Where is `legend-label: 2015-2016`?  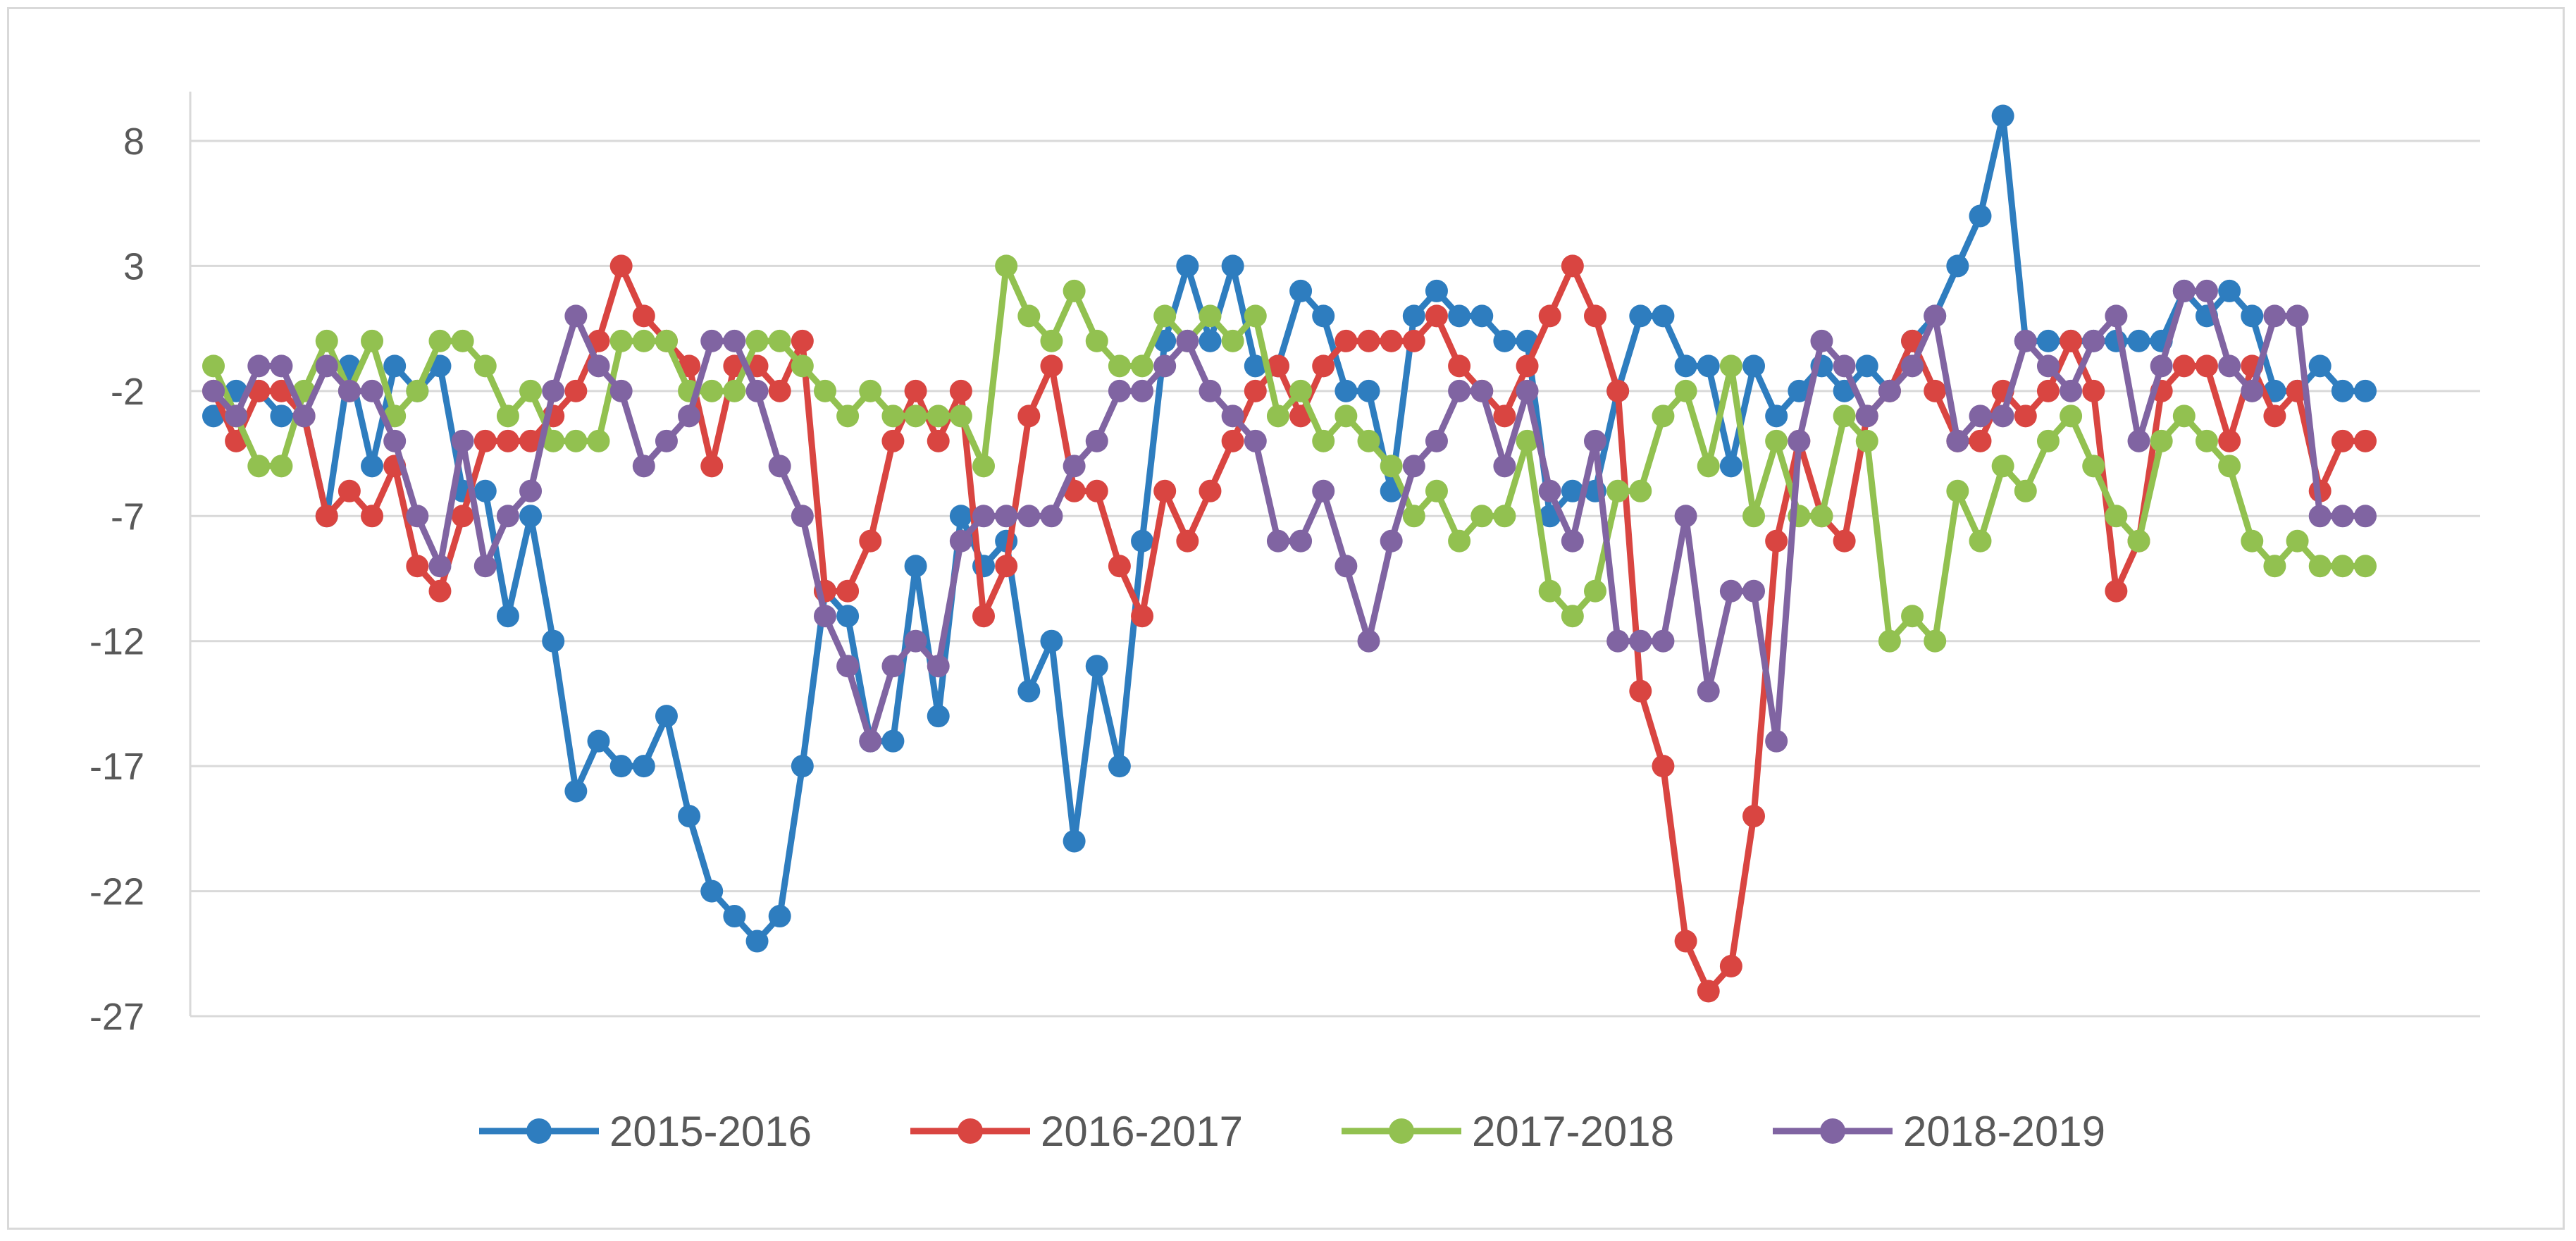 legend-label: 2015-2016 is located at coordinates (710, 1131).